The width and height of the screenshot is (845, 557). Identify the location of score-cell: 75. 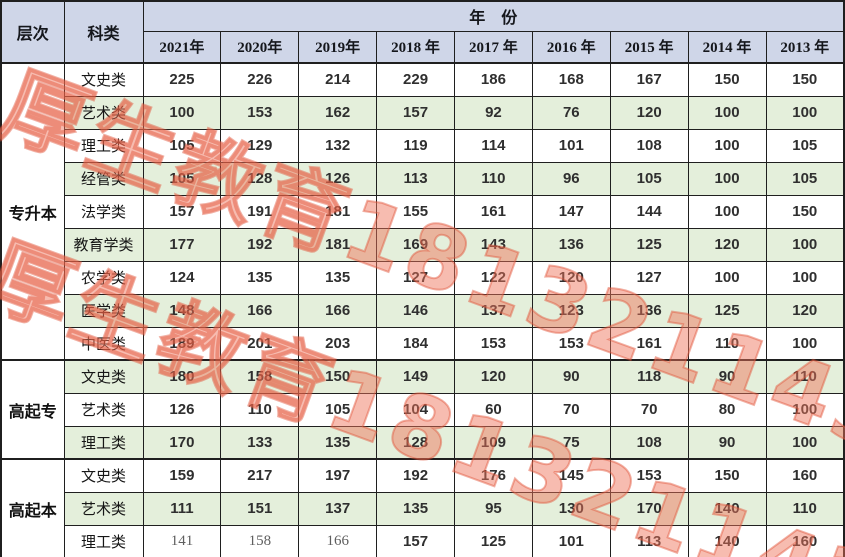
(571, 442).